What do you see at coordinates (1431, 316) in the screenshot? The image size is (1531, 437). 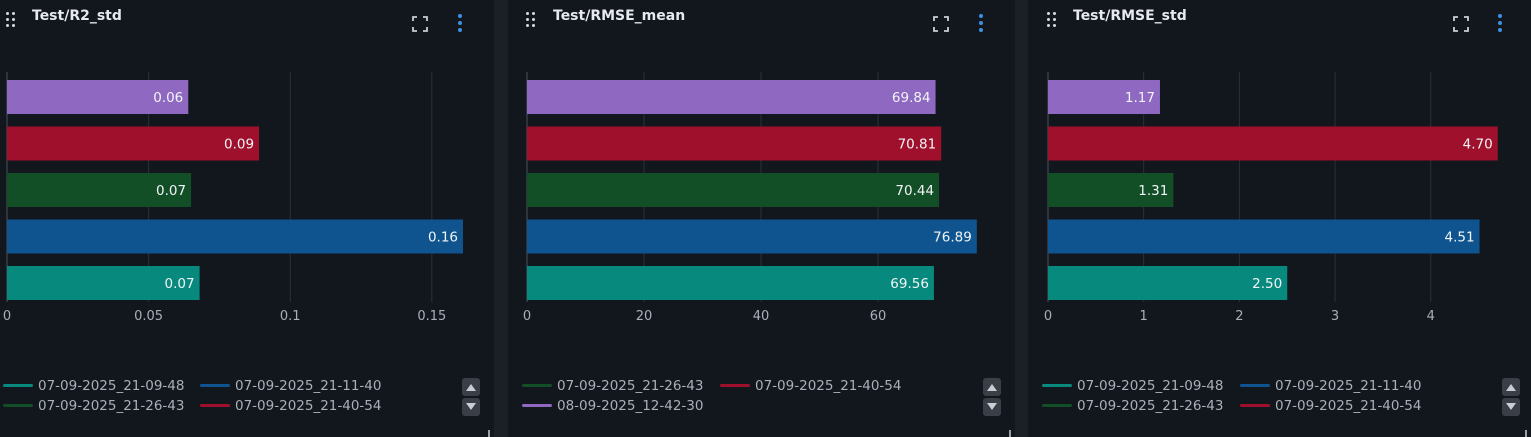 I see `x-tick-label: 4` at bounding box center [1431, 316].